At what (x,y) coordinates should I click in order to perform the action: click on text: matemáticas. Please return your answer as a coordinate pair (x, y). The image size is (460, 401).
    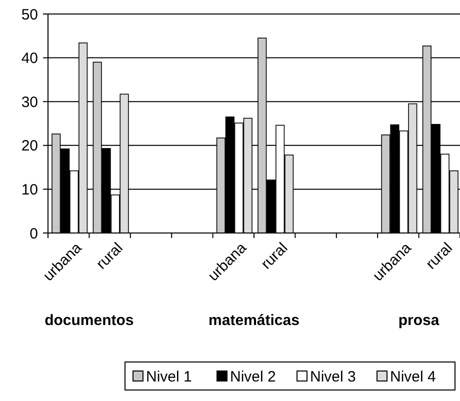
    Looking at the image, I should click on (254, 320).